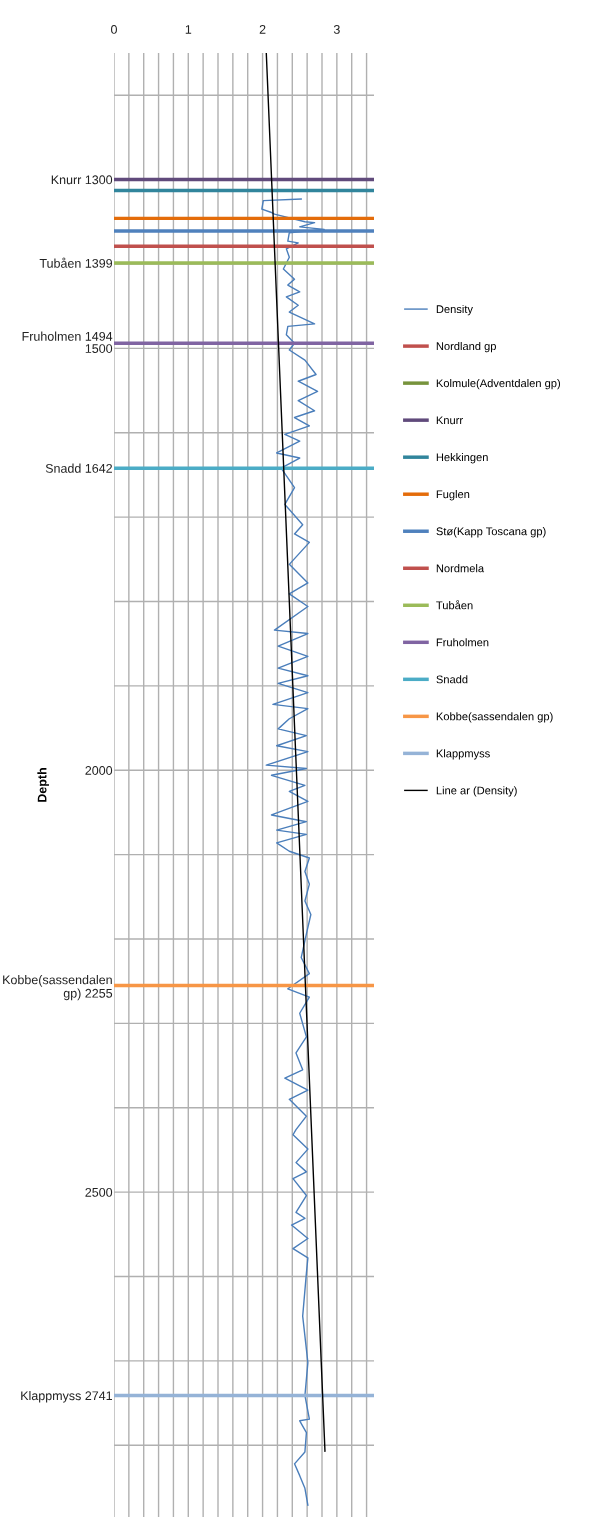 The image size is (603, 1517). I want to click on y-tick-label: 2500, so click(99, 1192).